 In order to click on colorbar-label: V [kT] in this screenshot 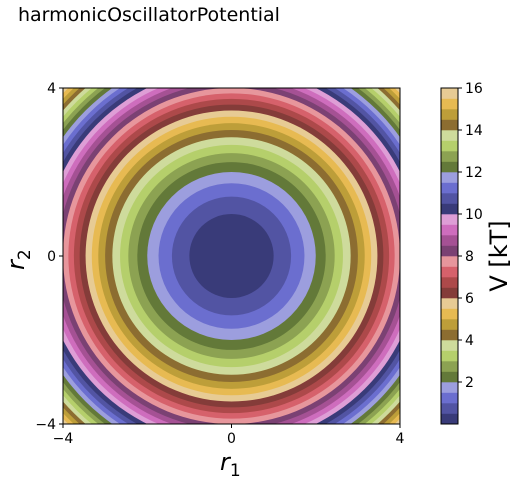, I will do `click(499, 255)`.